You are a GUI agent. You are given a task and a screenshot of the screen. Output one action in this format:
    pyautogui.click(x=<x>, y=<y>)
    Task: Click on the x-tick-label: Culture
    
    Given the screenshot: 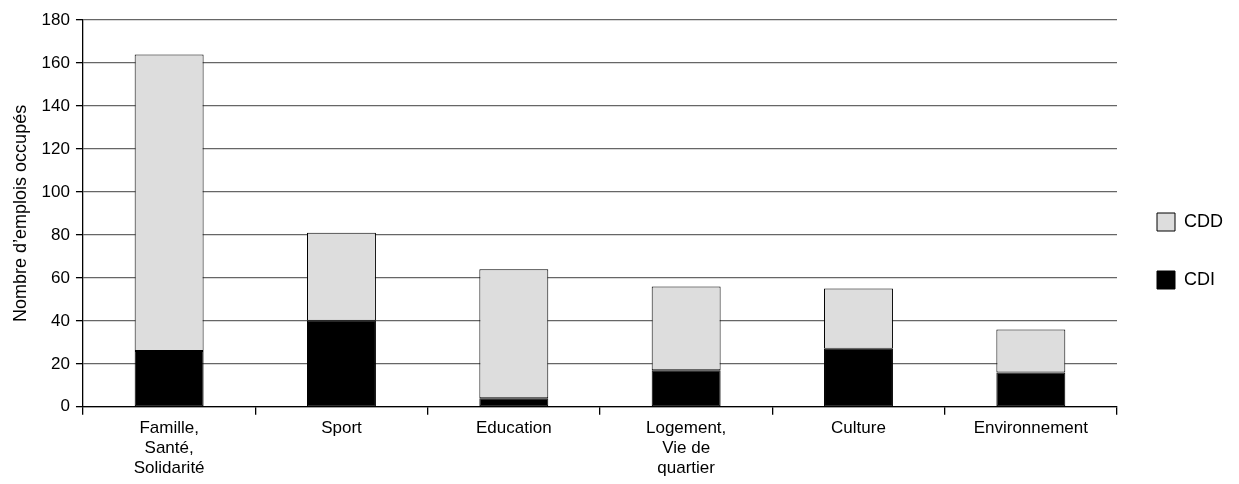 What is the action you would take?
    pyautogui.click(x=858, y=427)
    